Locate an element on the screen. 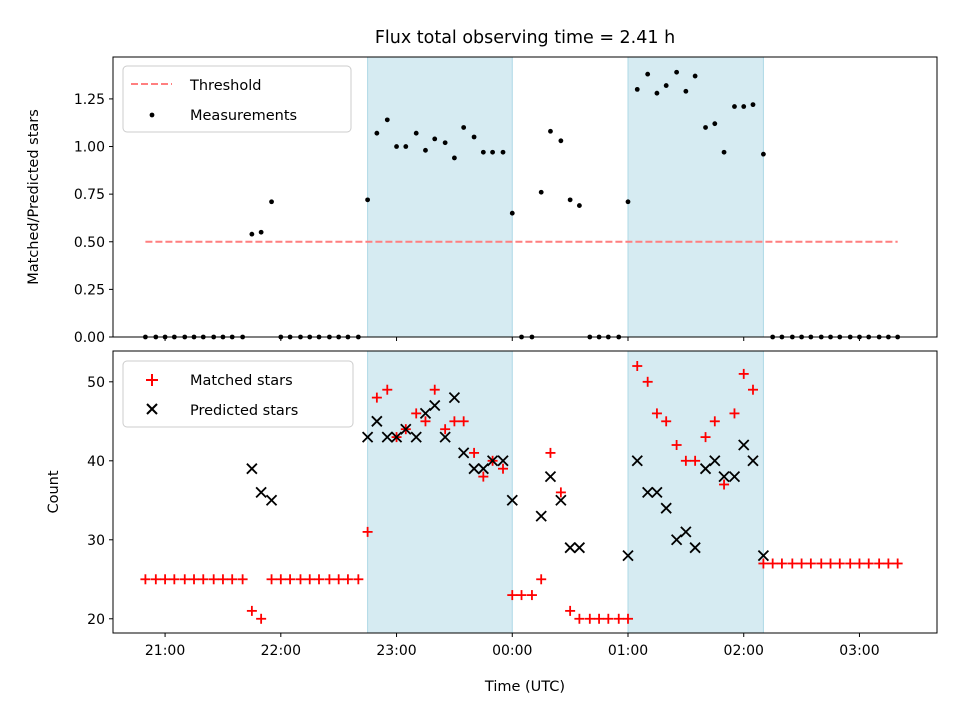  bottom-y-tick-label: 50 is located at coordinates (96, 383).